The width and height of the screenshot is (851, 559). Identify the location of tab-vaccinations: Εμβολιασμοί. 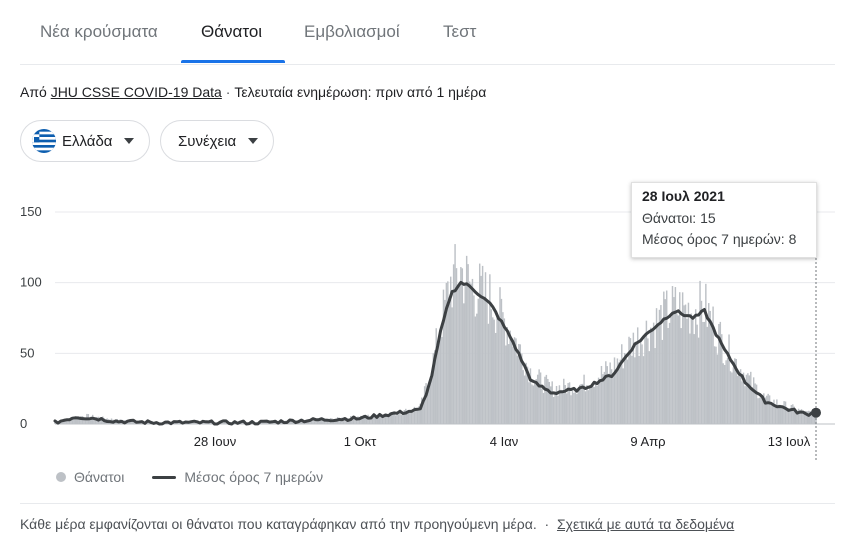
(352, 31).